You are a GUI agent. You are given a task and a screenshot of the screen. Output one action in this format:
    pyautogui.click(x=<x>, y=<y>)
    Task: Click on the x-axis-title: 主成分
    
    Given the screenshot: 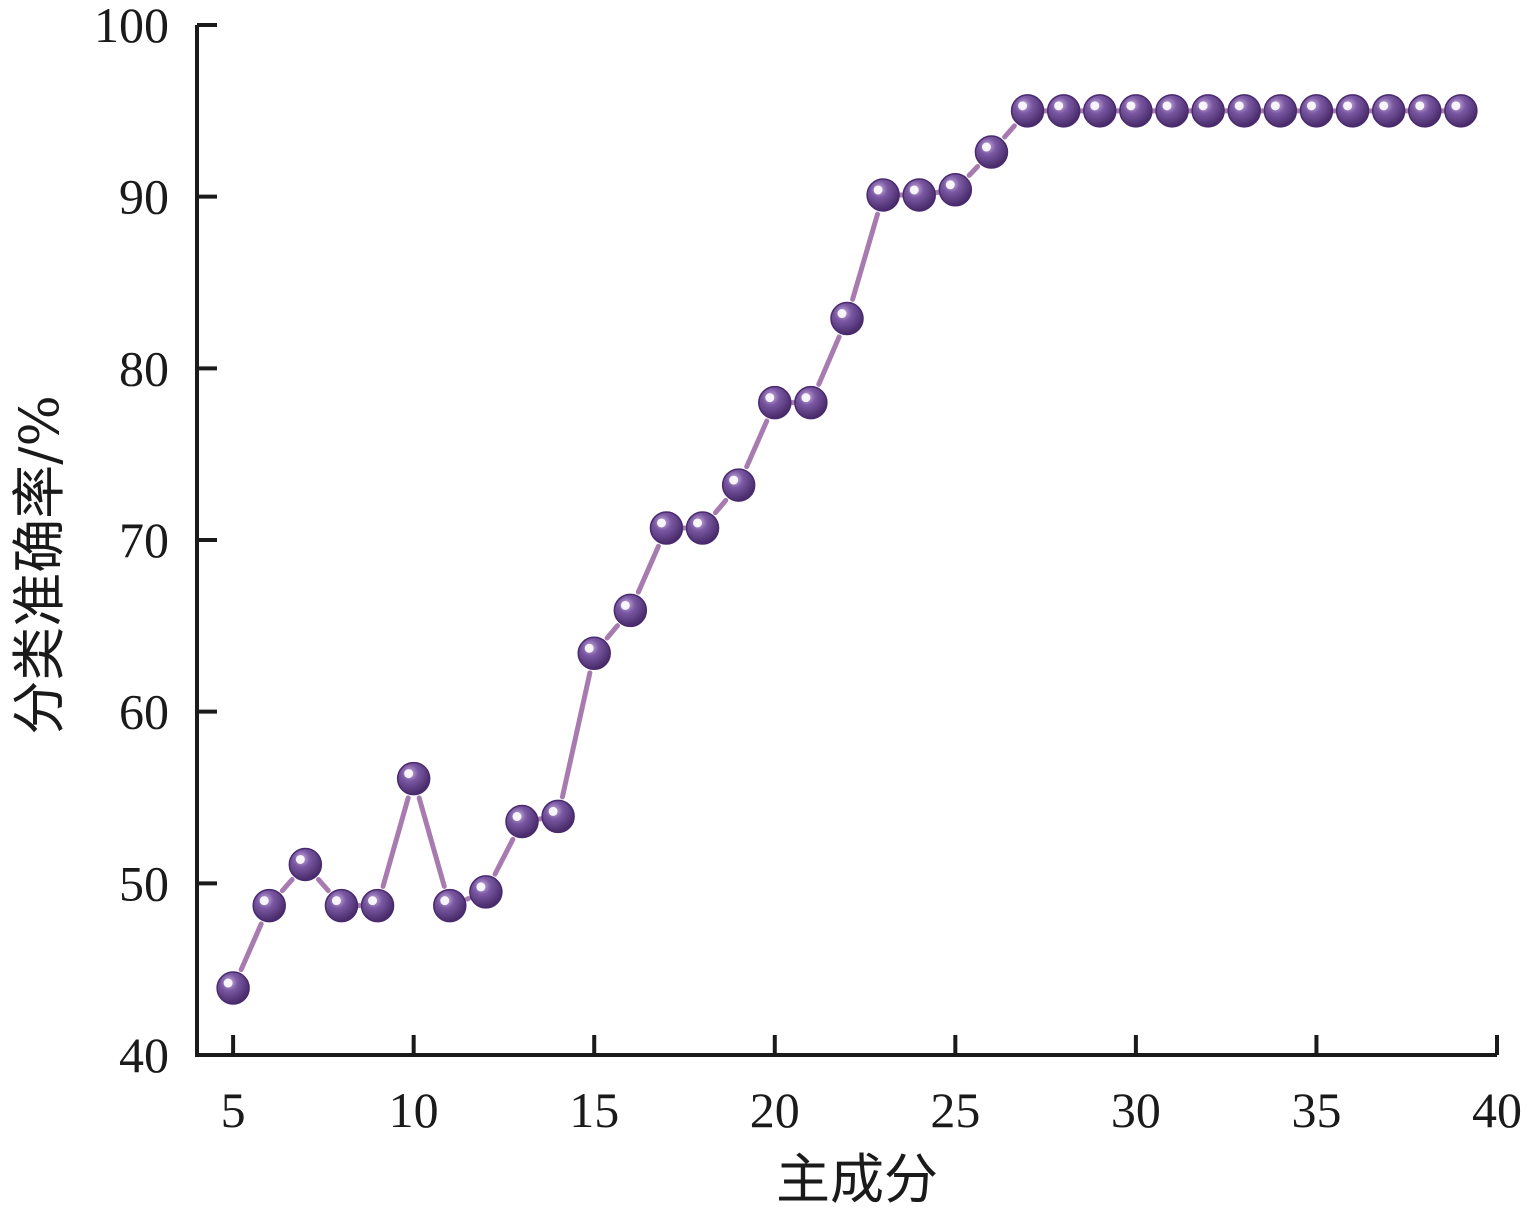 What is the action you would take?
    pyautogui.click(x=857, y=1177)
    